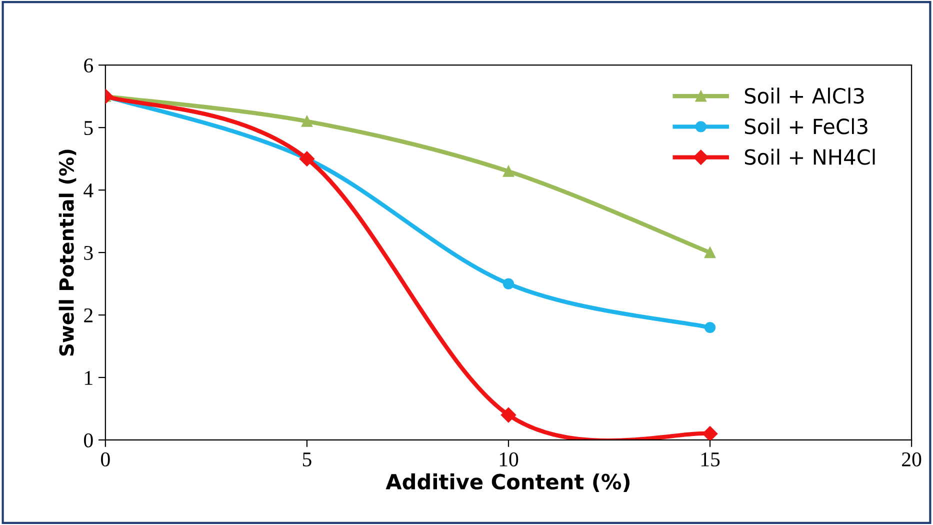  What do you see at coordinates (804, 96) in the screenshot?
I see `legend-label: Soil + AlCl3` at bounding box center [804, 96].